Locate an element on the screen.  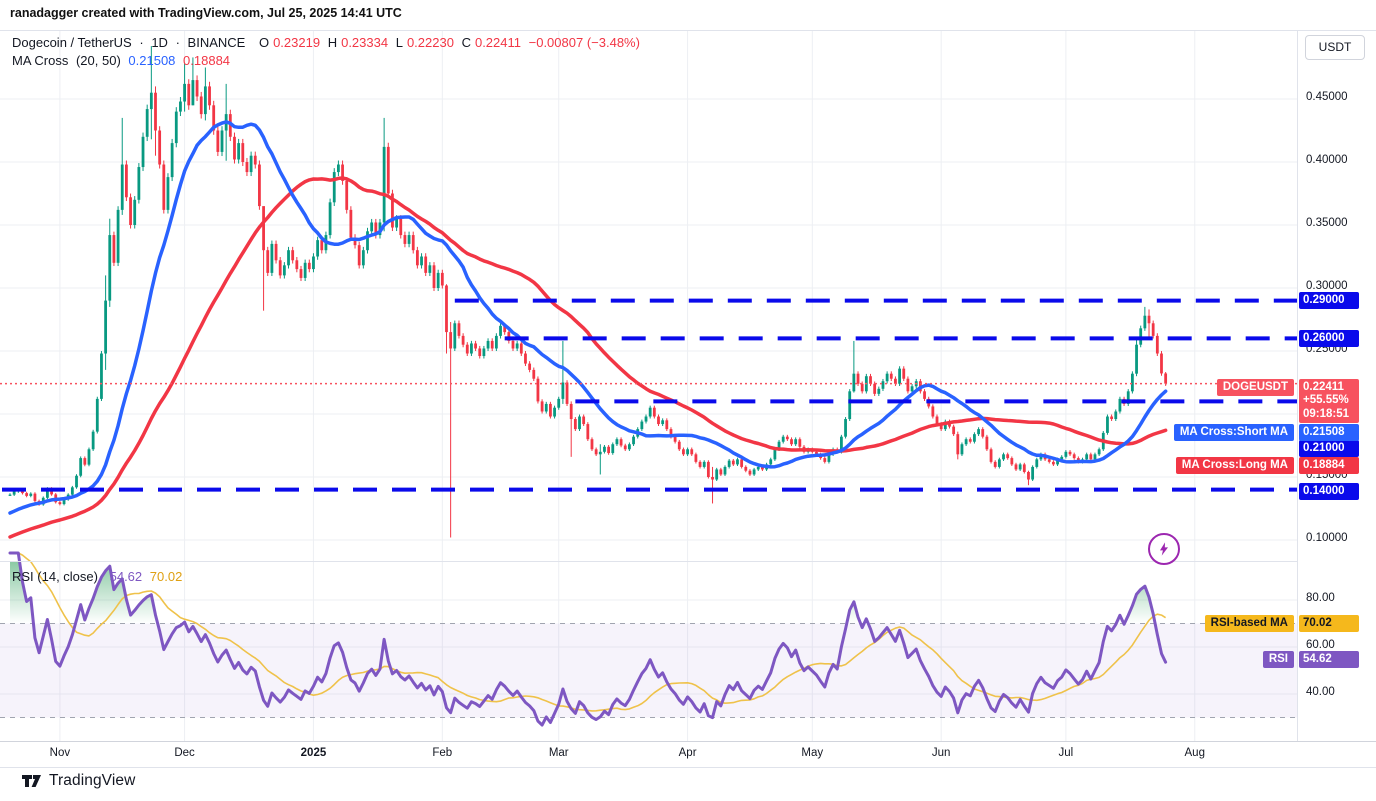
rsi-value: 54.62 is located at coordinates (126, 576).